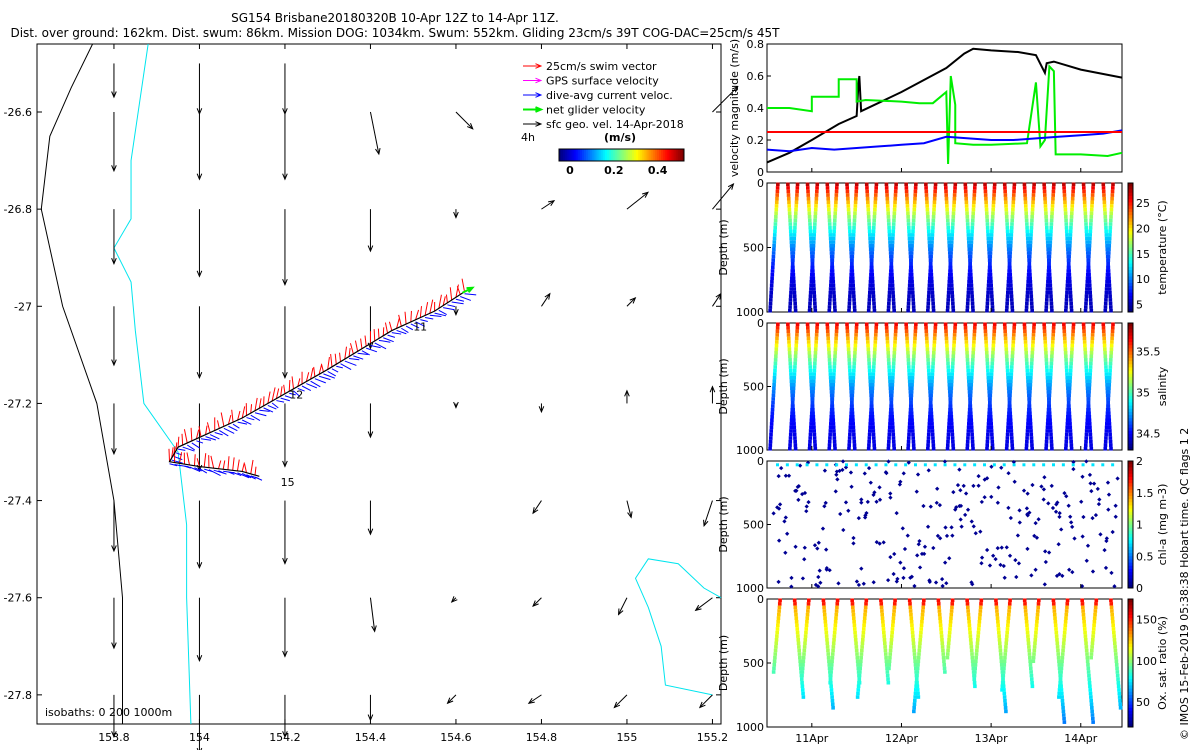  I want to click on colorbar-tick-label: 0, so click(570, 170).